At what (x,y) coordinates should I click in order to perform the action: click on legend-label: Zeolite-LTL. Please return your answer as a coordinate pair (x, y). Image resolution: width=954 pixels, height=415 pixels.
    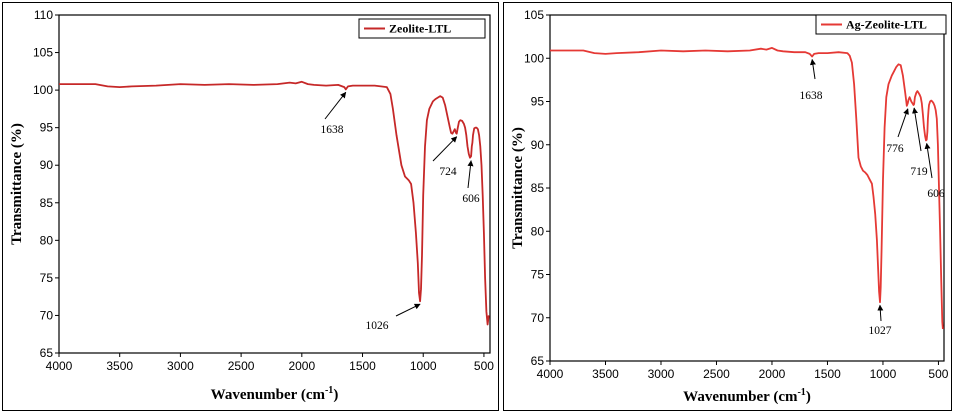
    Looking at the image, I should click on (420, 29).